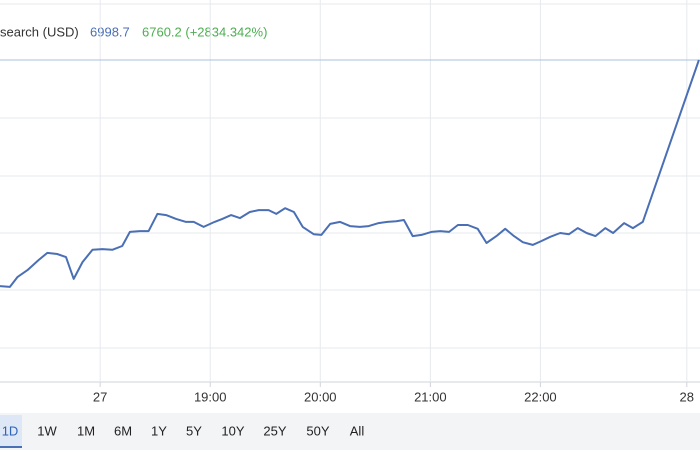 This screenshot has width=700, height=450. I want to click on range-bar, so click(350, 431).